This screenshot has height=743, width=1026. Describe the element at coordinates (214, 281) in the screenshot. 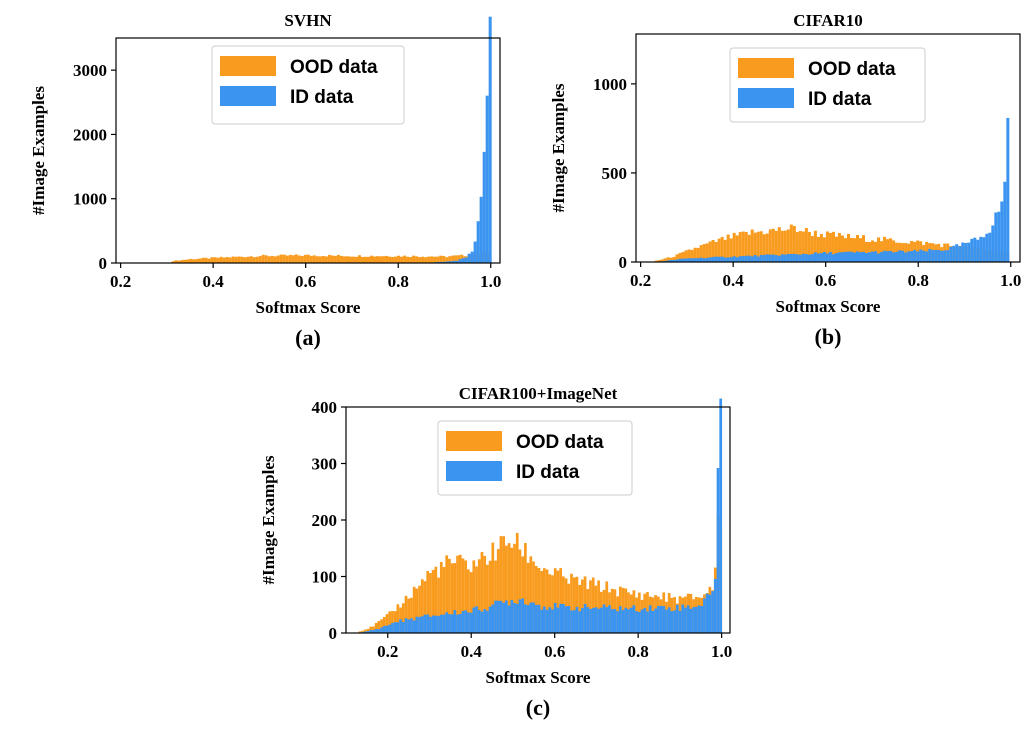

I see `x-tick-label: 0.4` at that location.